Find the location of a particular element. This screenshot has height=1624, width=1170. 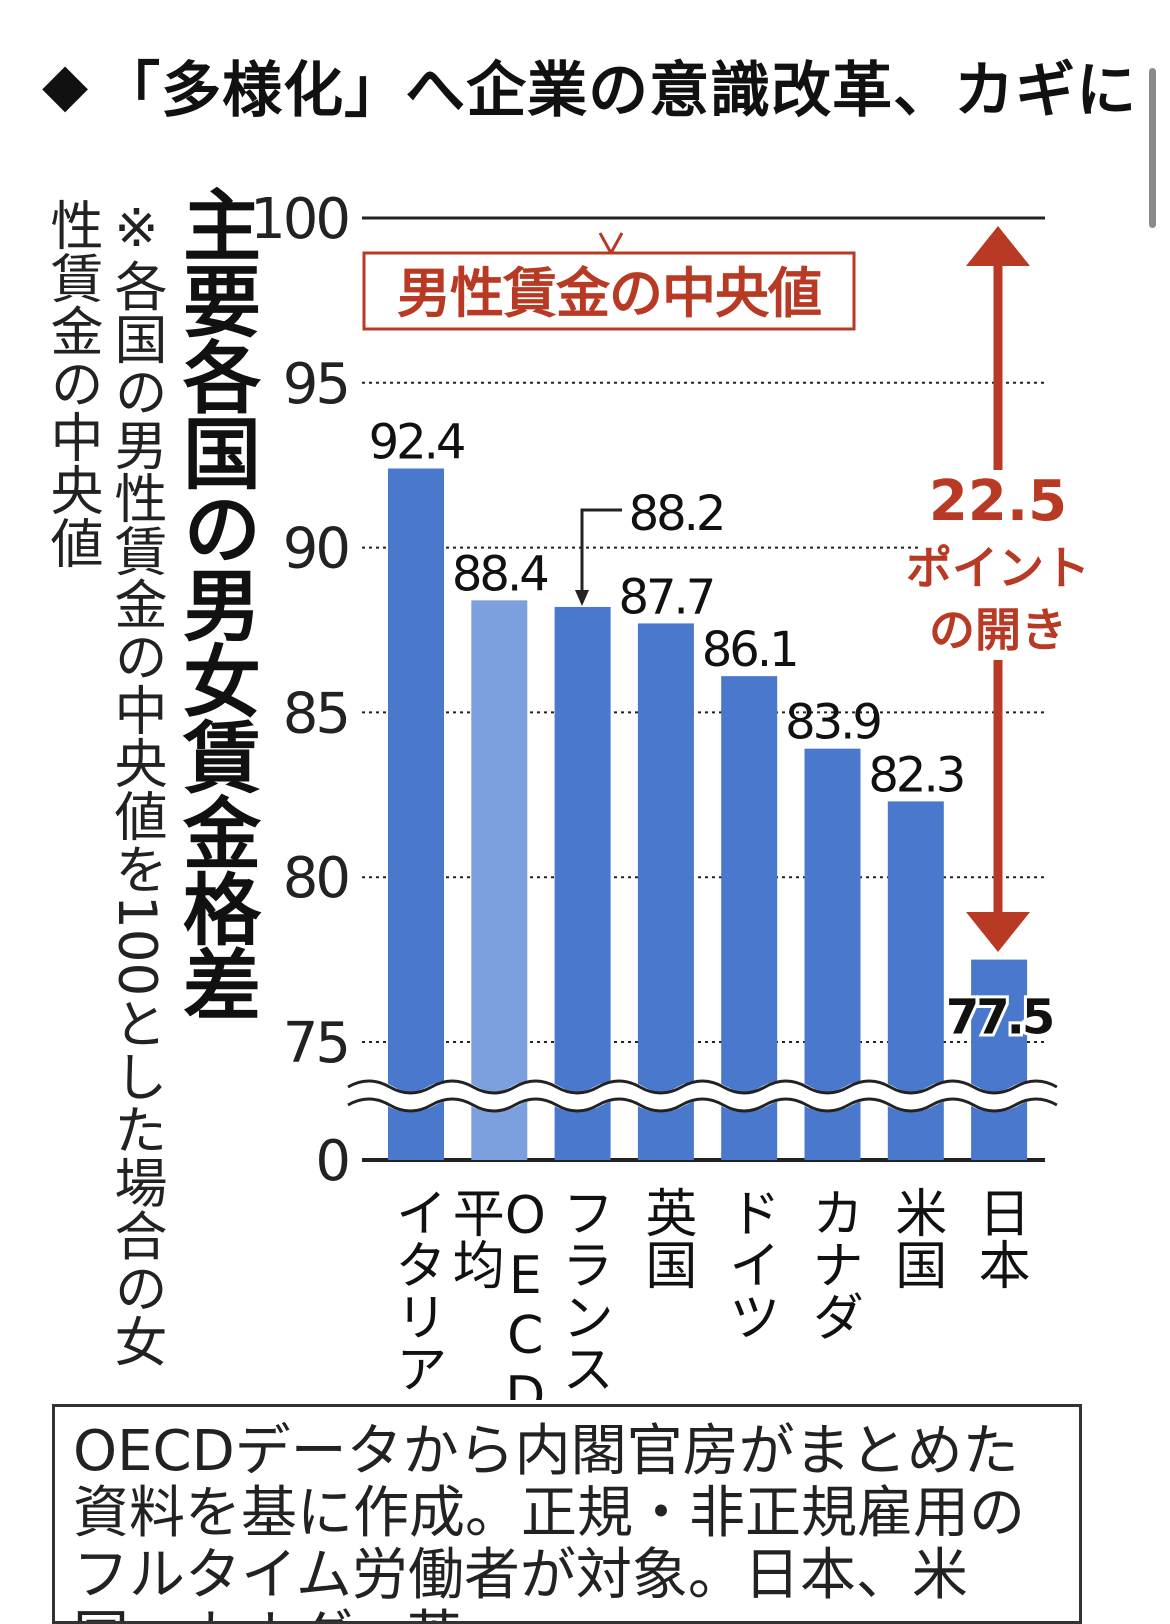

data-label: 86.1 is located at coordinates (749, 650).